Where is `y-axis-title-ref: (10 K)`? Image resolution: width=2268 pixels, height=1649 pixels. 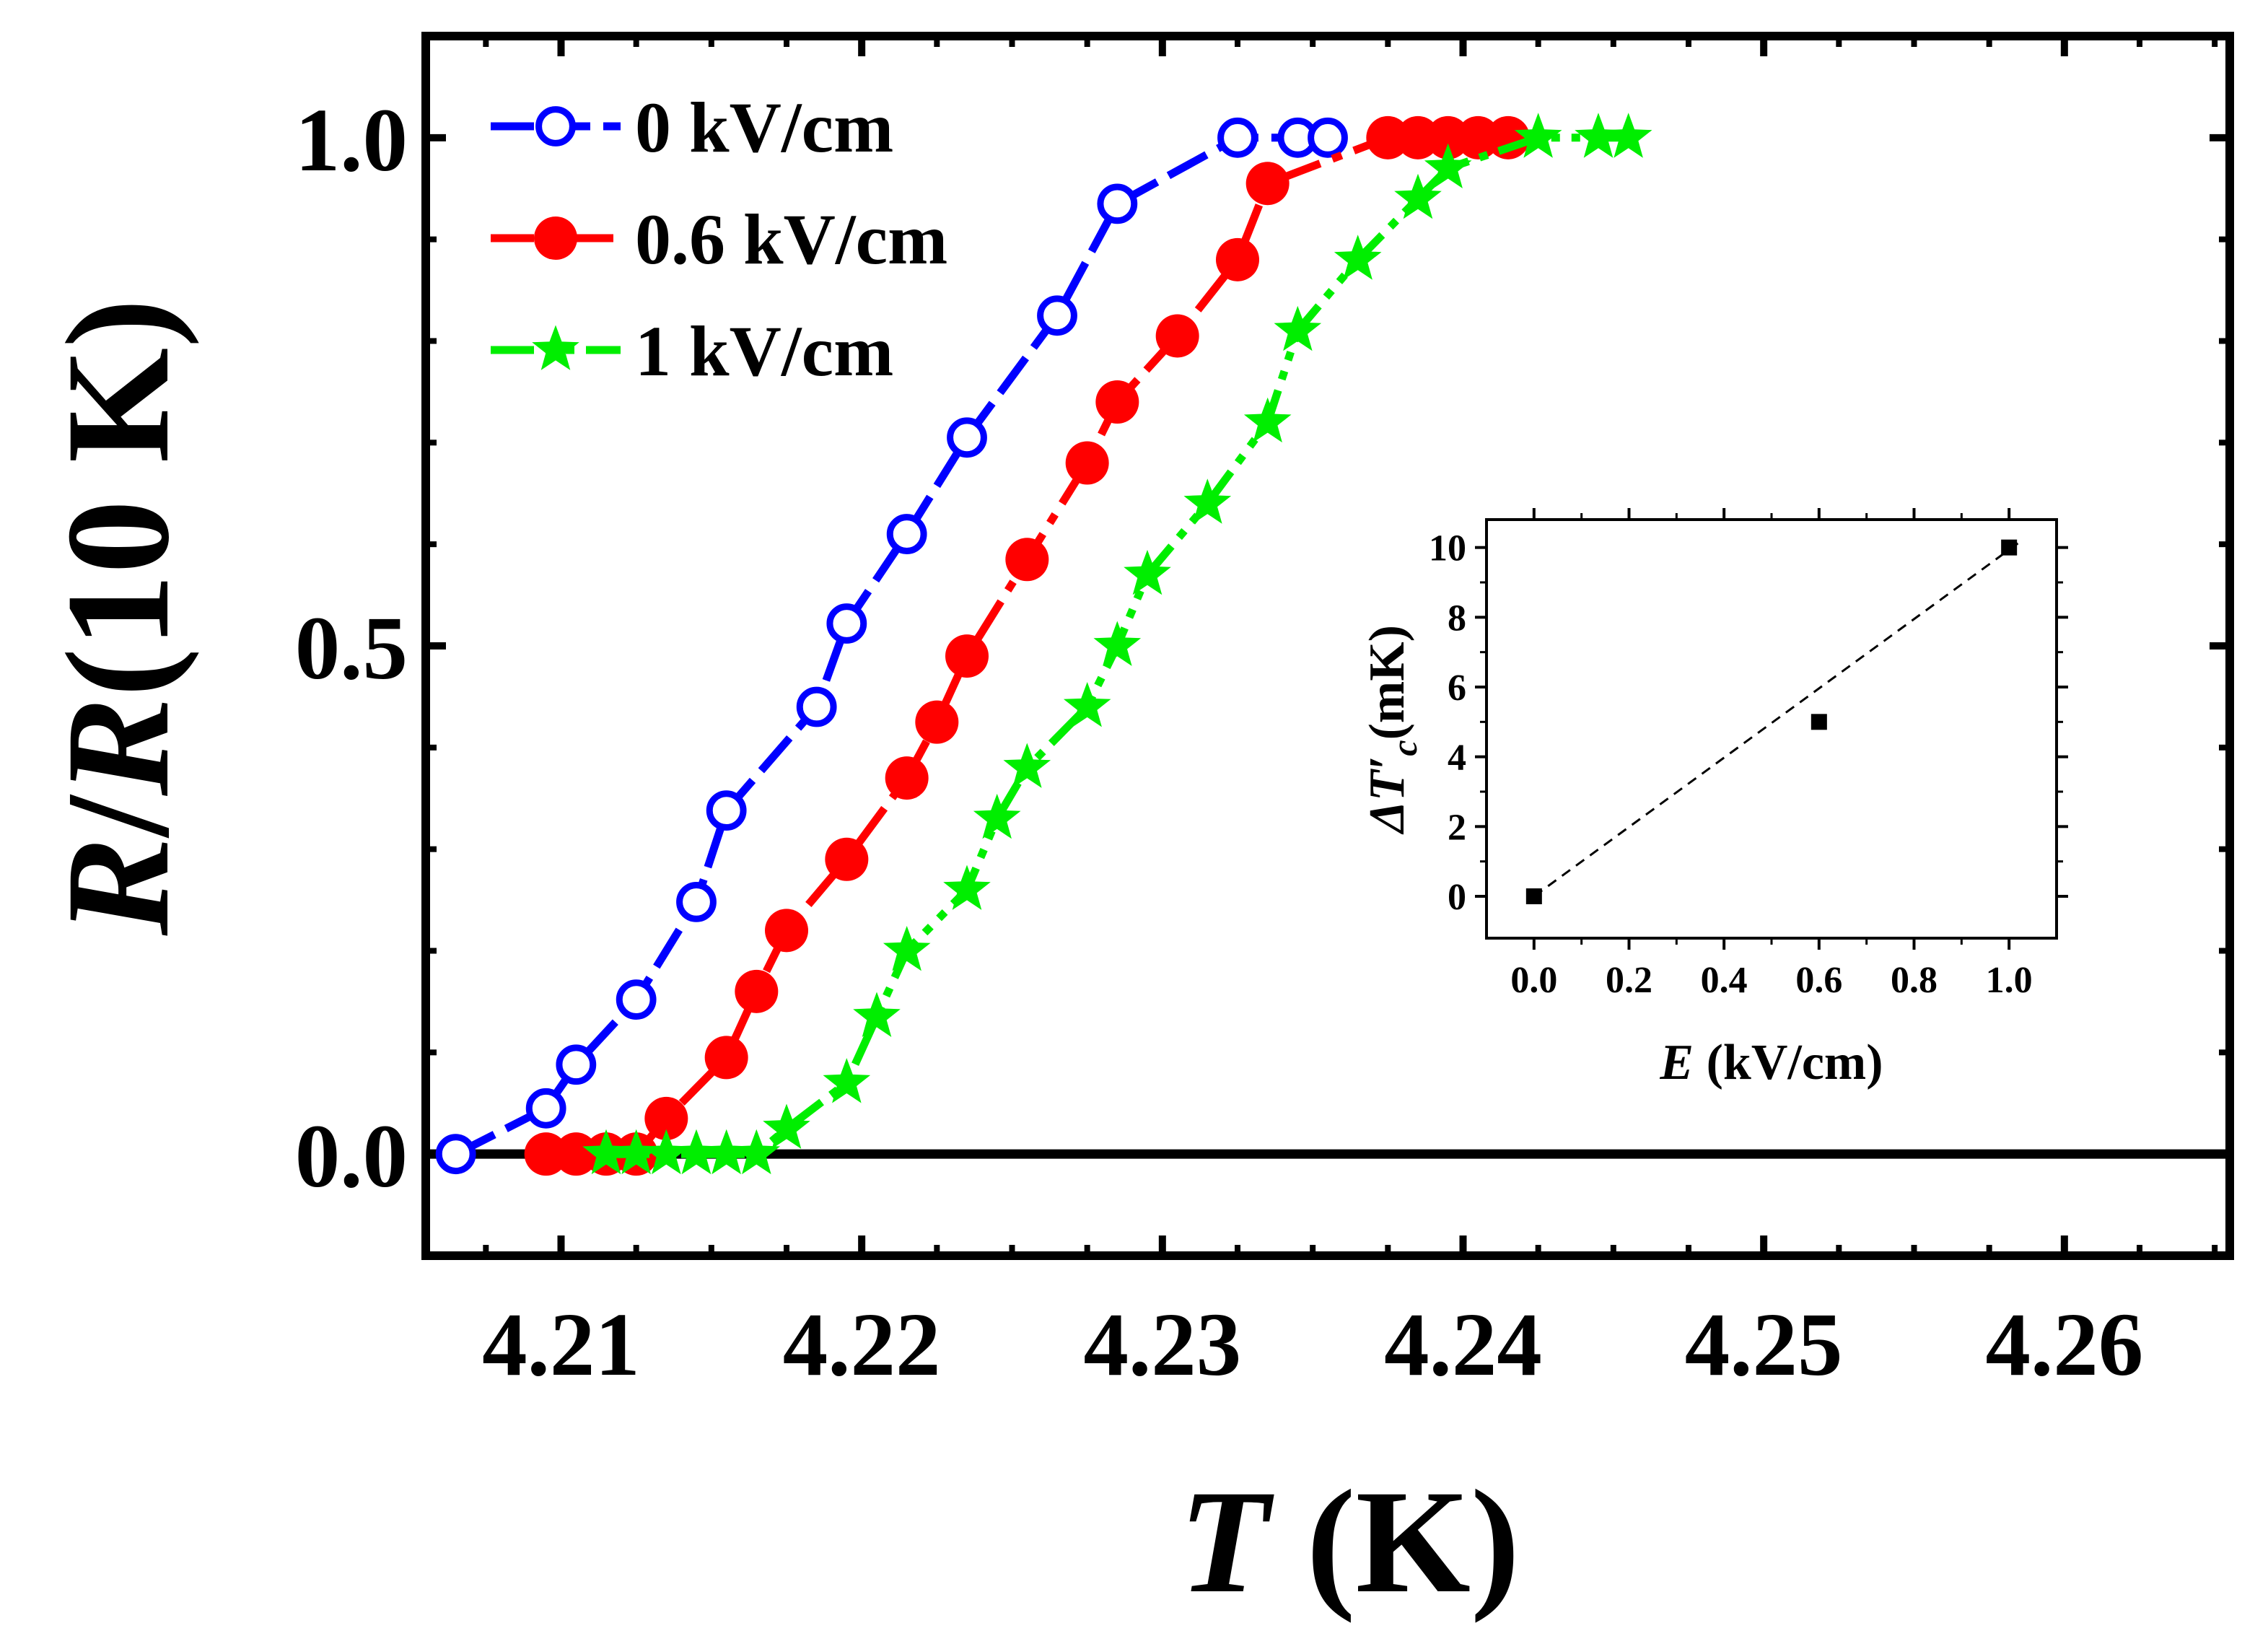 y-axis-title-ref: (10 K) is located at coordinates (118, 498).